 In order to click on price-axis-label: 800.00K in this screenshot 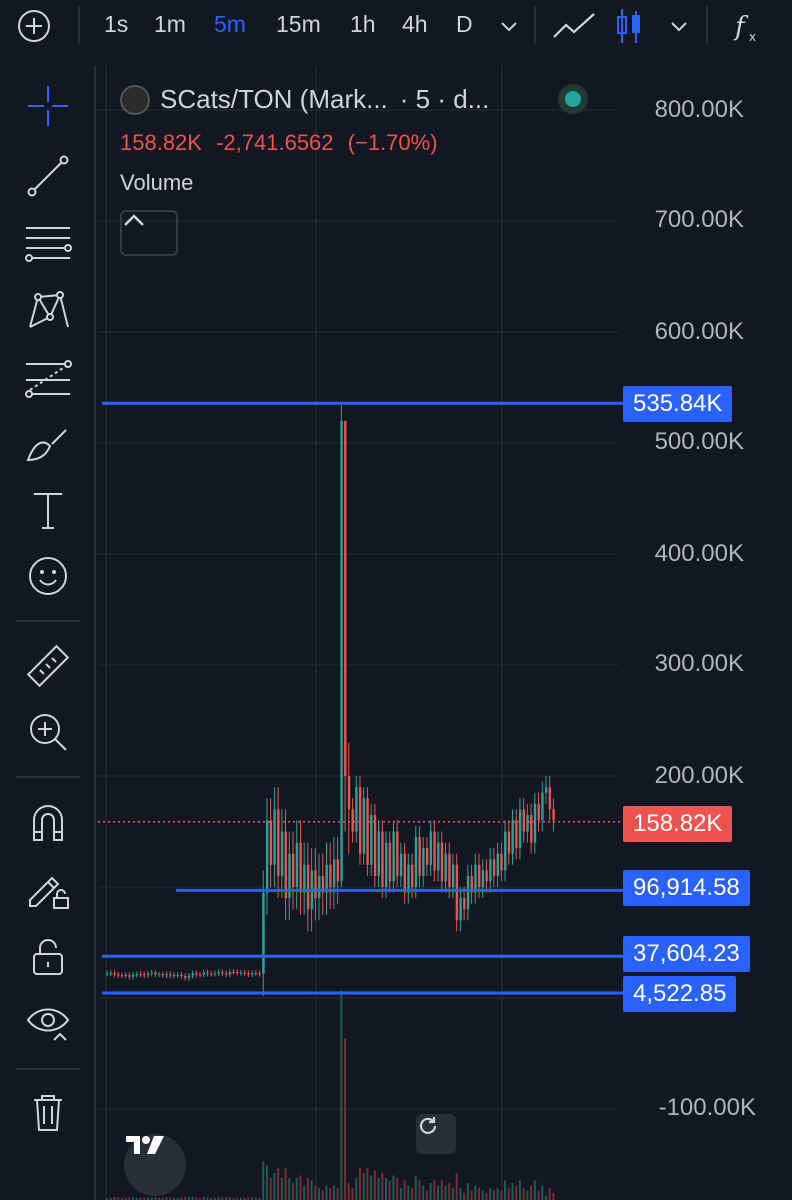, I will do `click(699, 109)`.